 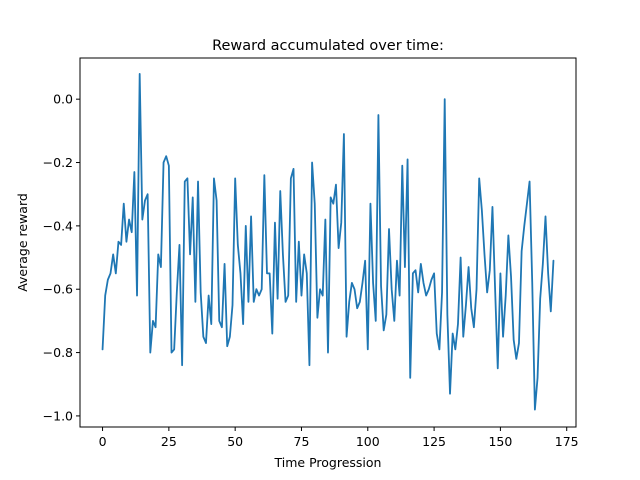 What do you see at coordinates (58, 352) in the screenshot?
I see `y-tick-label: −0.8` at bounding box center [58, 352].